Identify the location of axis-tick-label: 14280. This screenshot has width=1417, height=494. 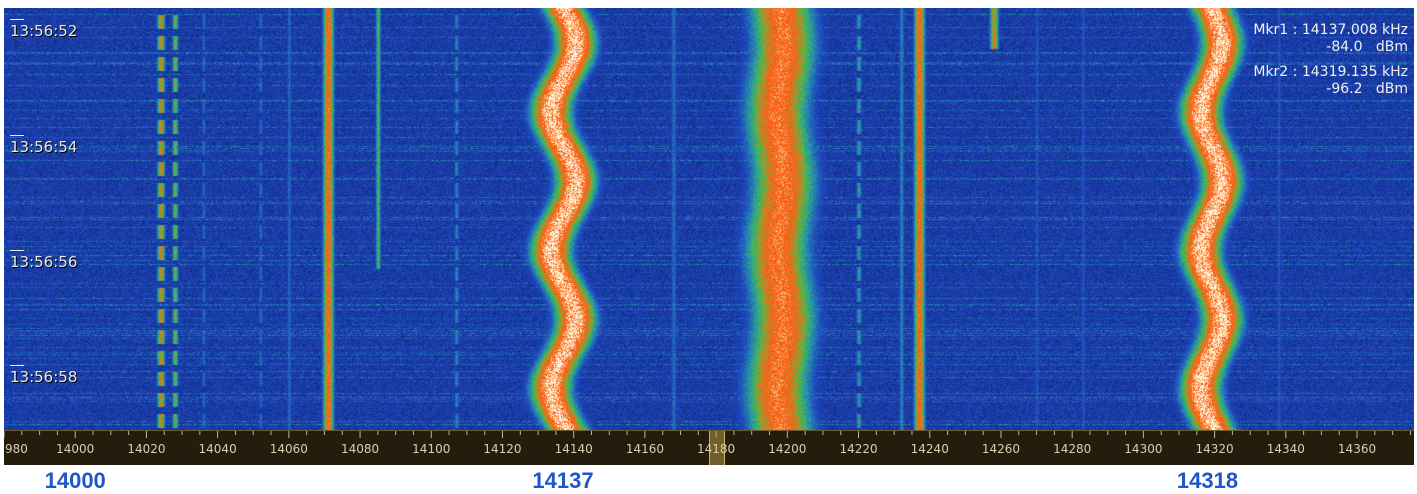
(1072, 449).